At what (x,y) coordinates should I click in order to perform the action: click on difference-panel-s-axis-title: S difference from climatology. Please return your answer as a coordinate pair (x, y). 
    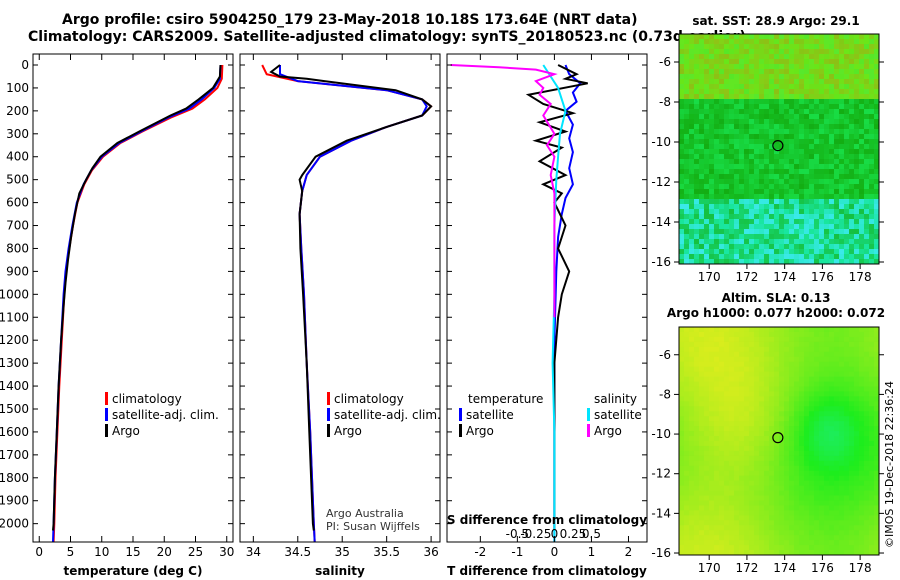
    Looking at the image, I should click on (547, 520).